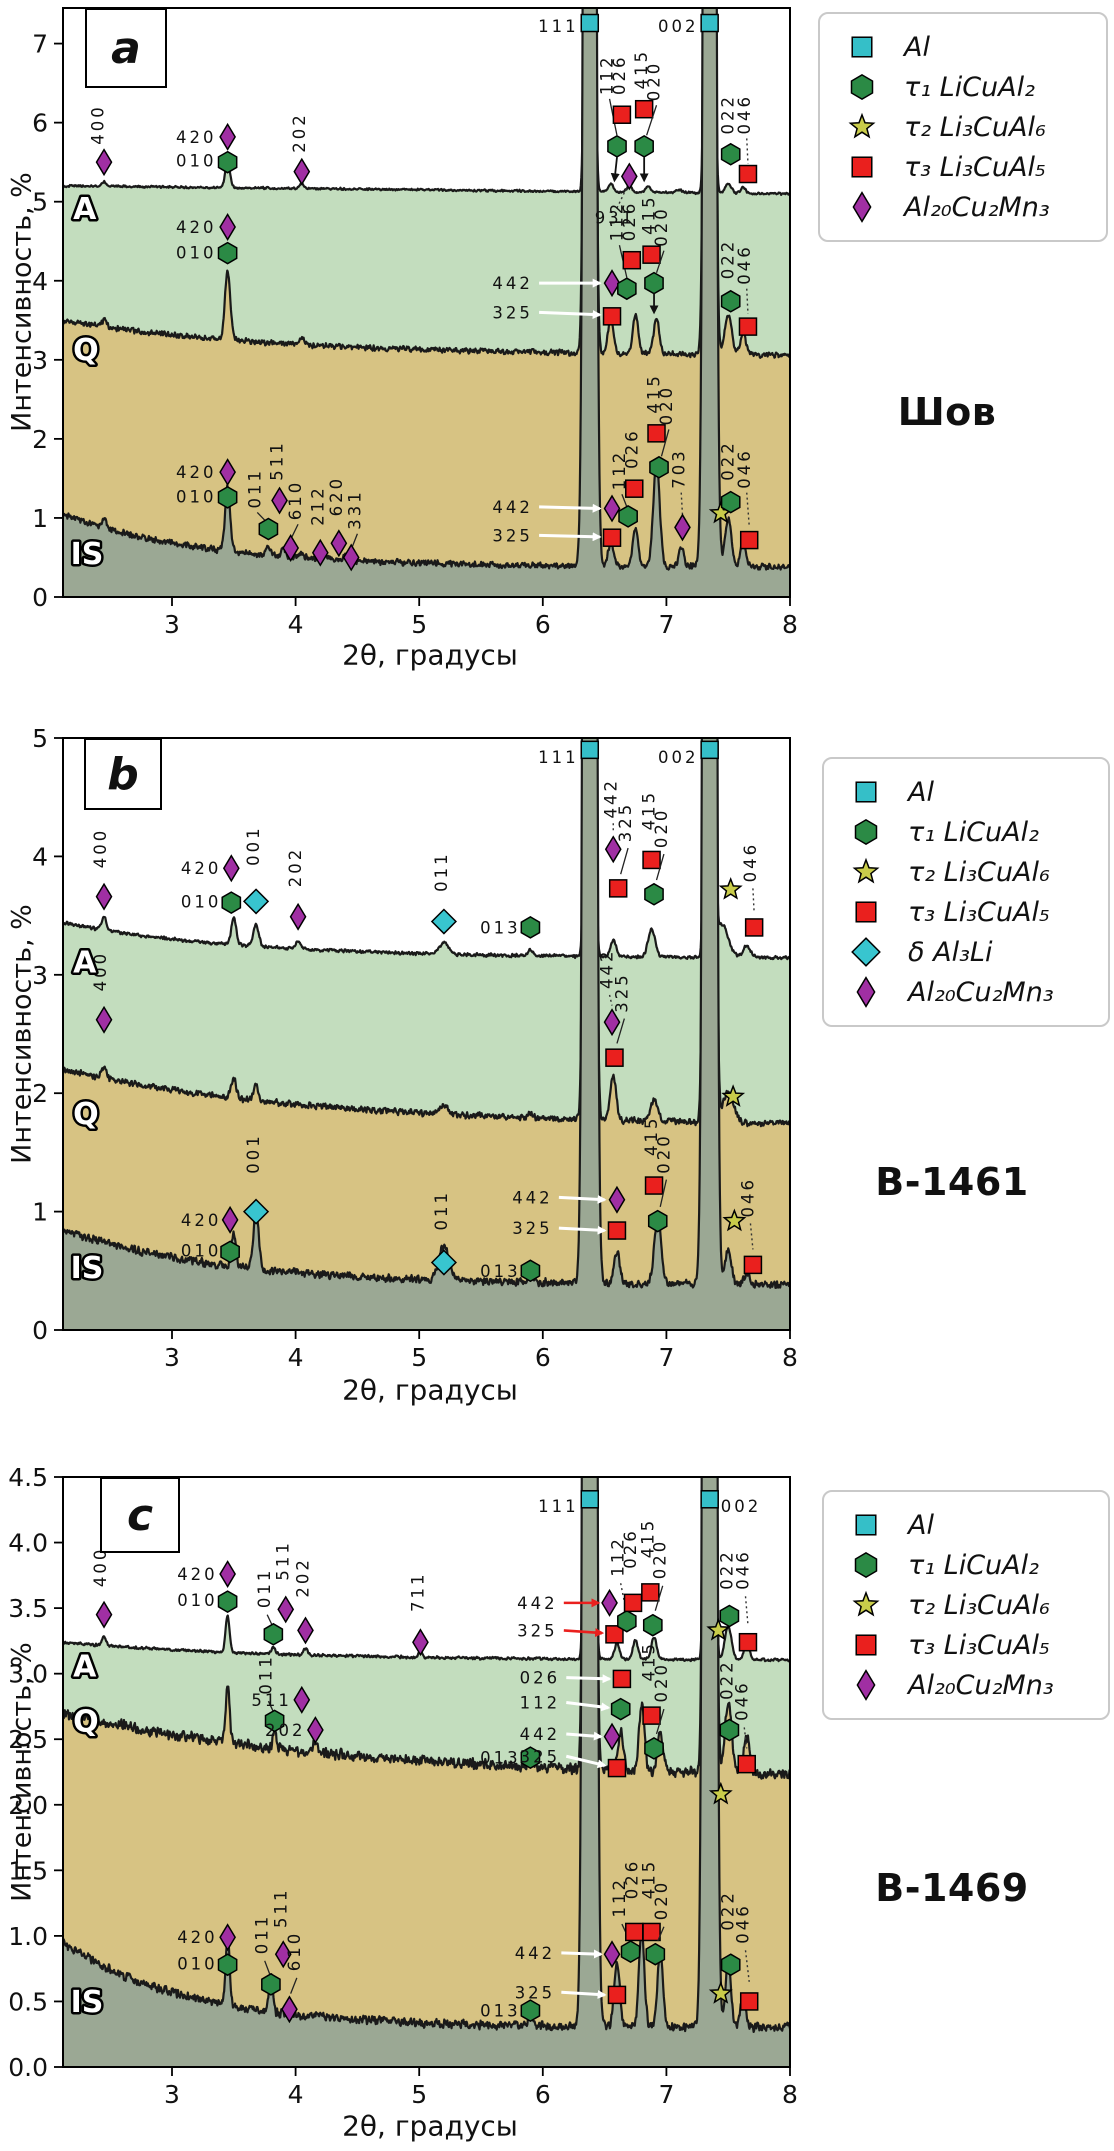  What do you see at coordinates (426, 183) in the screenshot?
I see `curve-q-line` at bounding box center [426, 183].